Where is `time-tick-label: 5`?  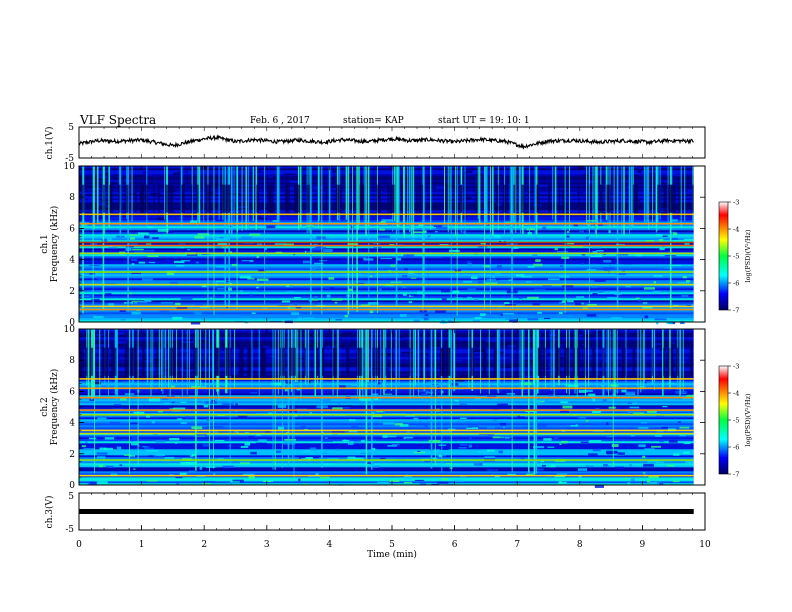
time-tick-label: 5 is located at coordinates (392, 545).